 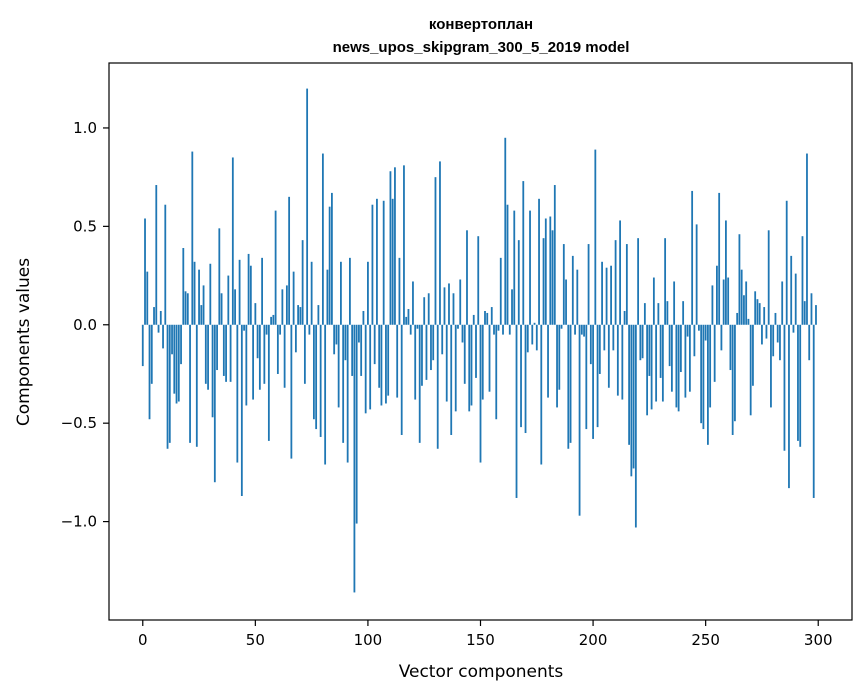 What do you see at coordinates (85, 325) in the screenshot?
I see `y-axis-ticks: −1.0 −0.5 0.0 0.5 1.0` at bounding box center [85, 325].